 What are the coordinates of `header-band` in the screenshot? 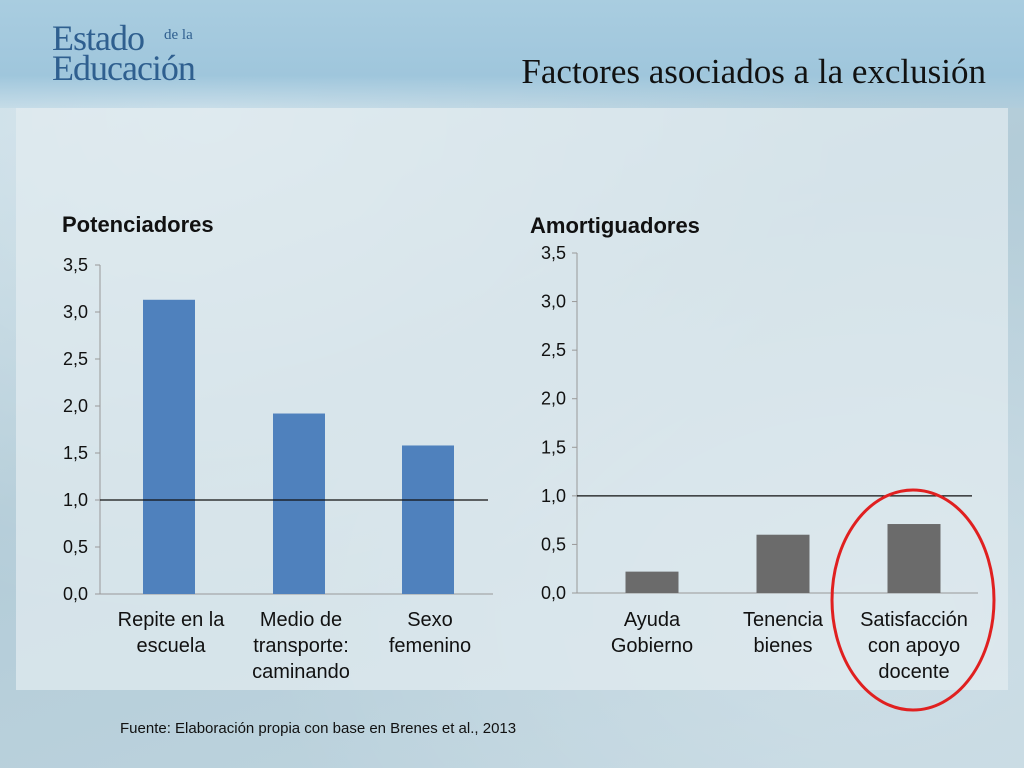 It's located at (512, 54).